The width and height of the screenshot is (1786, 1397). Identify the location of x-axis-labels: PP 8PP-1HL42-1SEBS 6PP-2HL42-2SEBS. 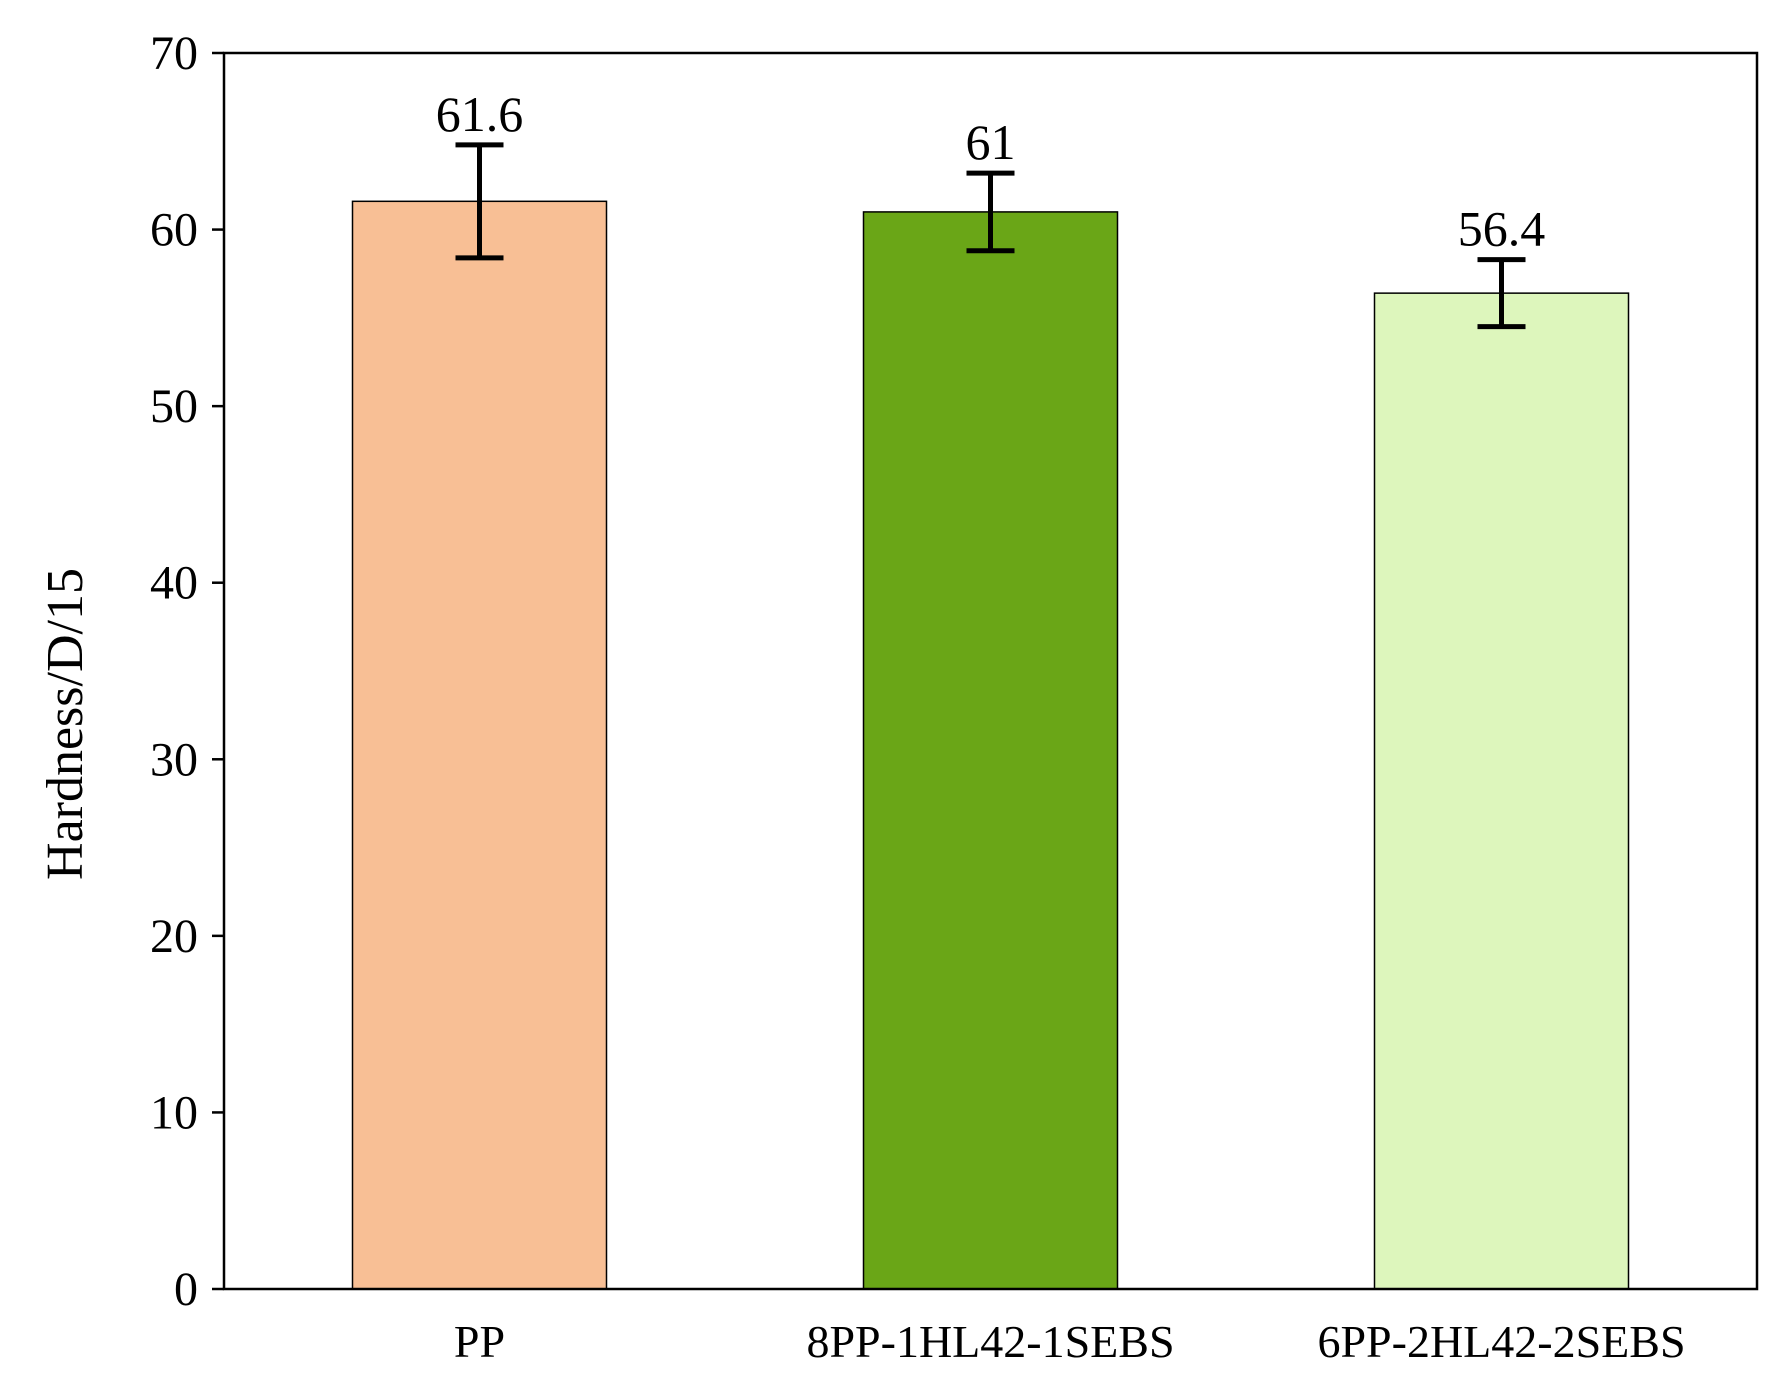
(1070, 1341).